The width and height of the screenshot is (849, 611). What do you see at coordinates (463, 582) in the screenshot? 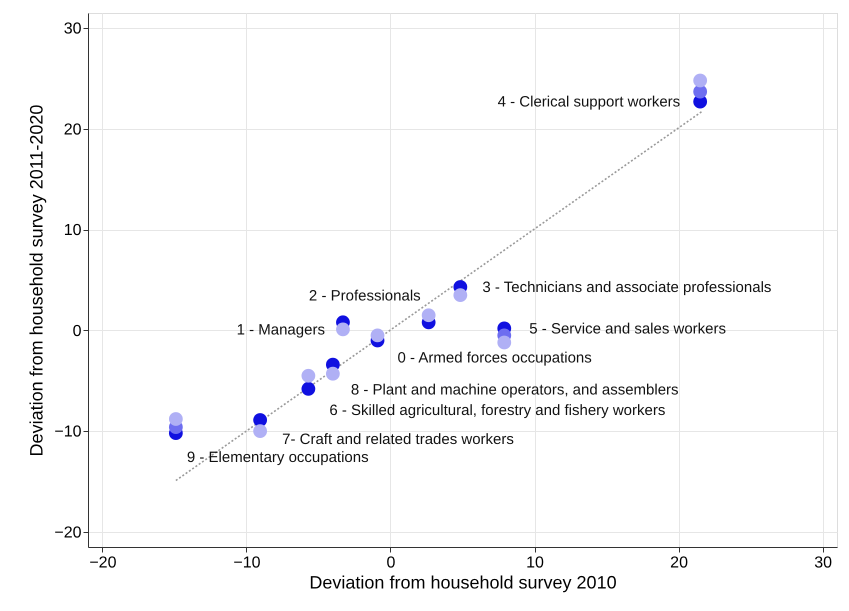
I see `x-axis-title: Deviation from household survey 2010` at bounding box center [463, 582].